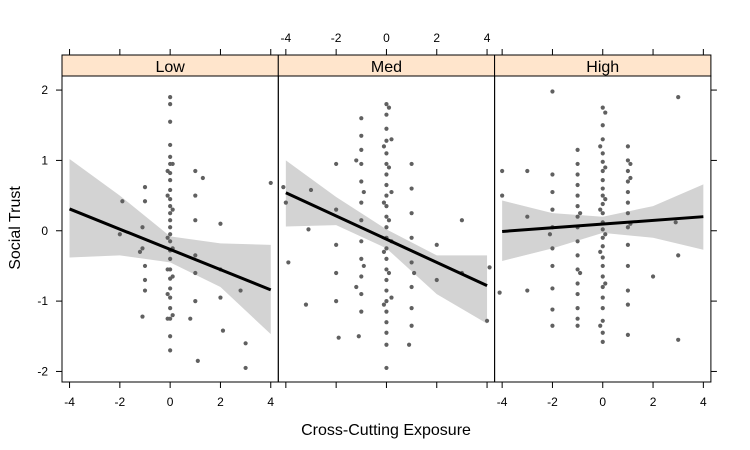 The image size is (750, 450). What do you see at coordinates (42, 371) in the screenshot?
I see `y-tick-label: -2` at bounding box center [42, 371].